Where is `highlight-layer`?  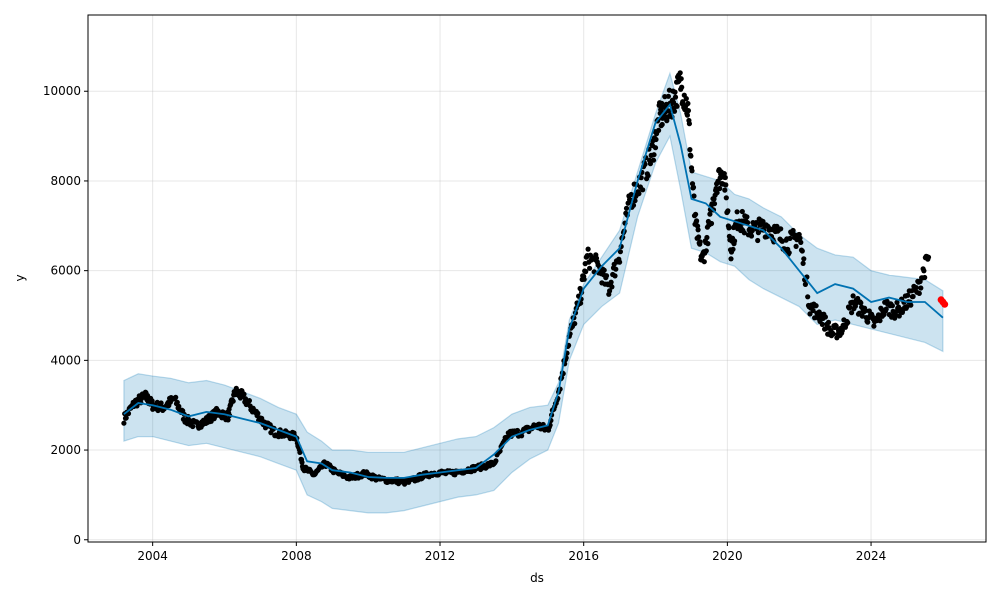 highlight-layer is located at coordinates (943, 302).